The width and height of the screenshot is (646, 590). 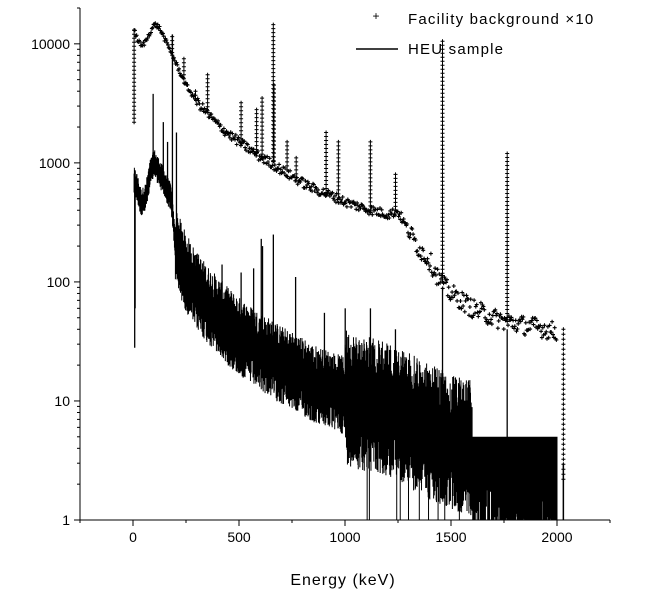 What do you see at coordinates (54, 163) in the screenshot?
I see `y-tick-label: 1000` at bounding box center [54, 163].